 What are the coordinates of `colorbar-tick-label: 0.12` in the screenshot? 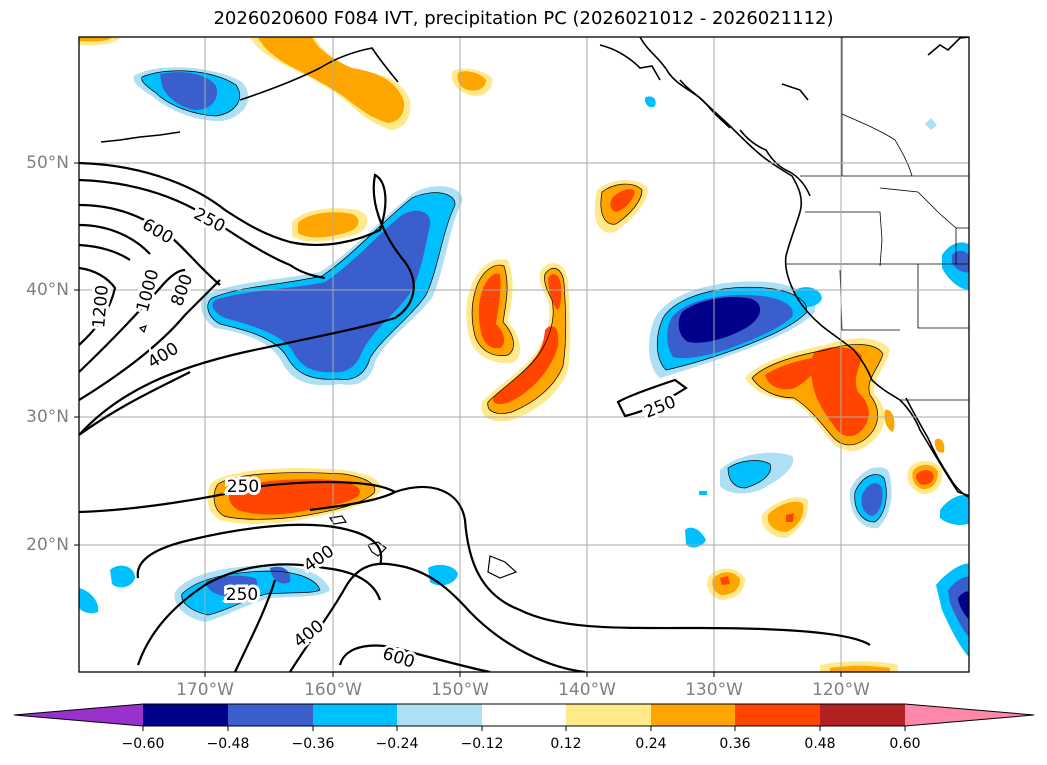 It's located at (566, 744).